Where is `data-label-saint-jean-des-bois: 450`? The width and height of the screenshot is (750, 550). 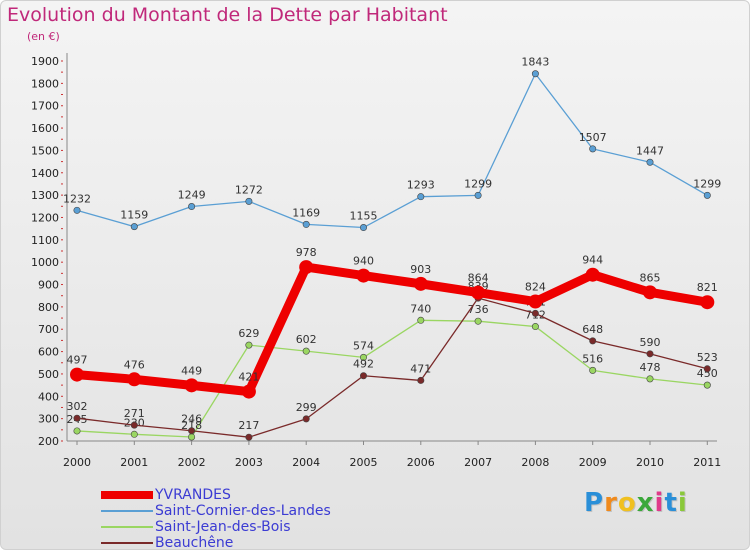 data-label-saint-jean-des-bois: 450 is located at coordinates (707, 373).